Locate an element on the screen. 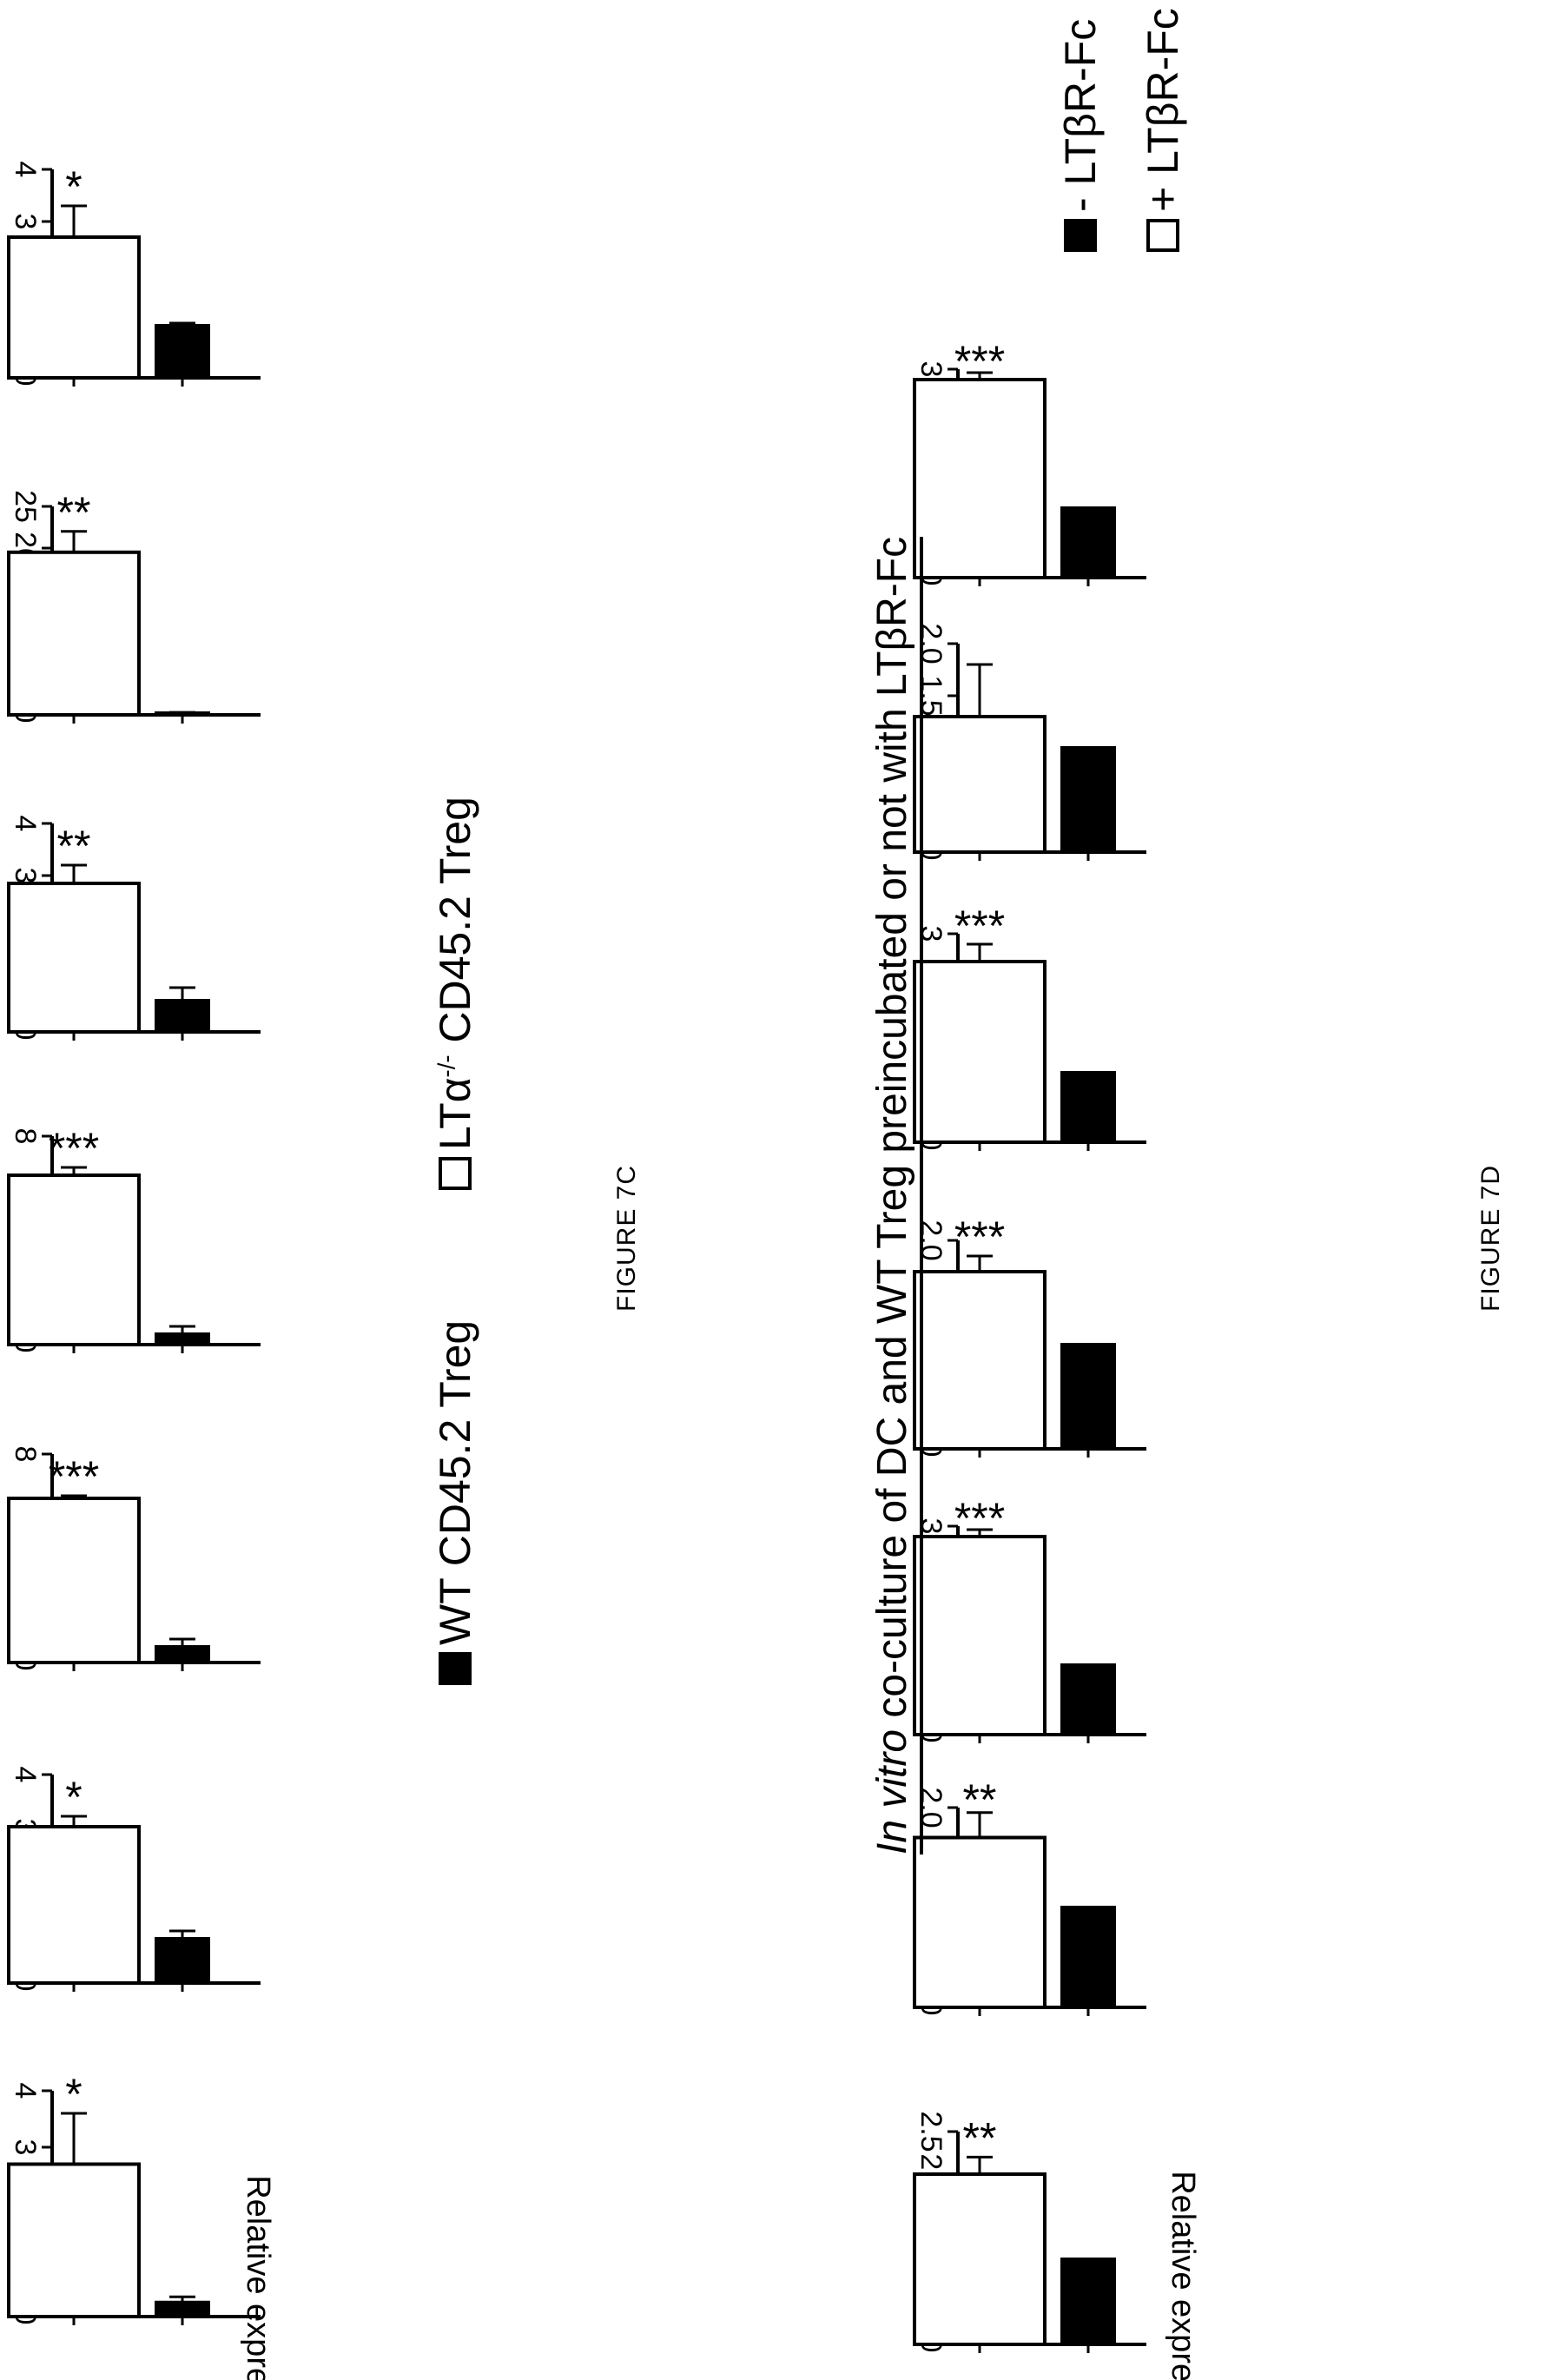  value-tick-label: 25 is located at coordinates (25, 506).